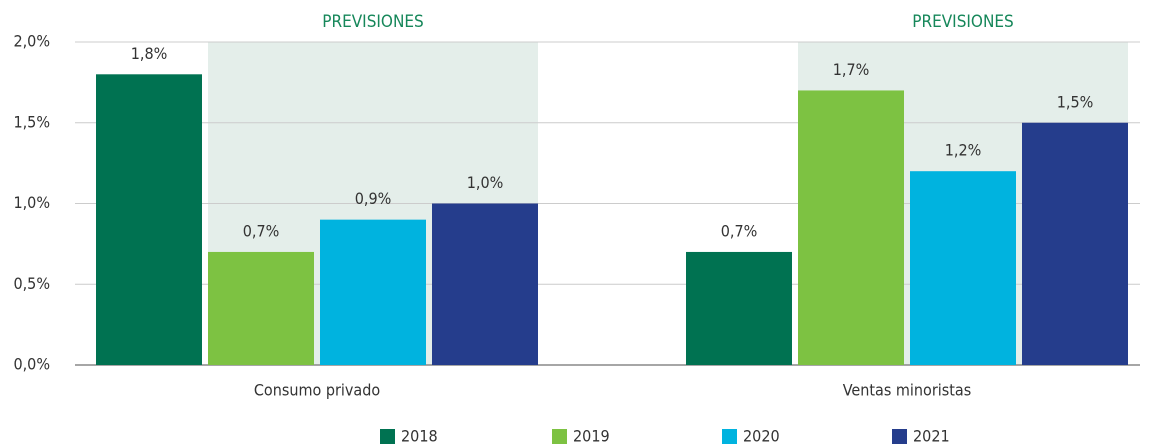 The width and height of the screenshot is (1152, 446). What do you see at coordinates (149, 53) in the screenshot?
I see `data-label: 1,8%` at bounding box center [149, 53].